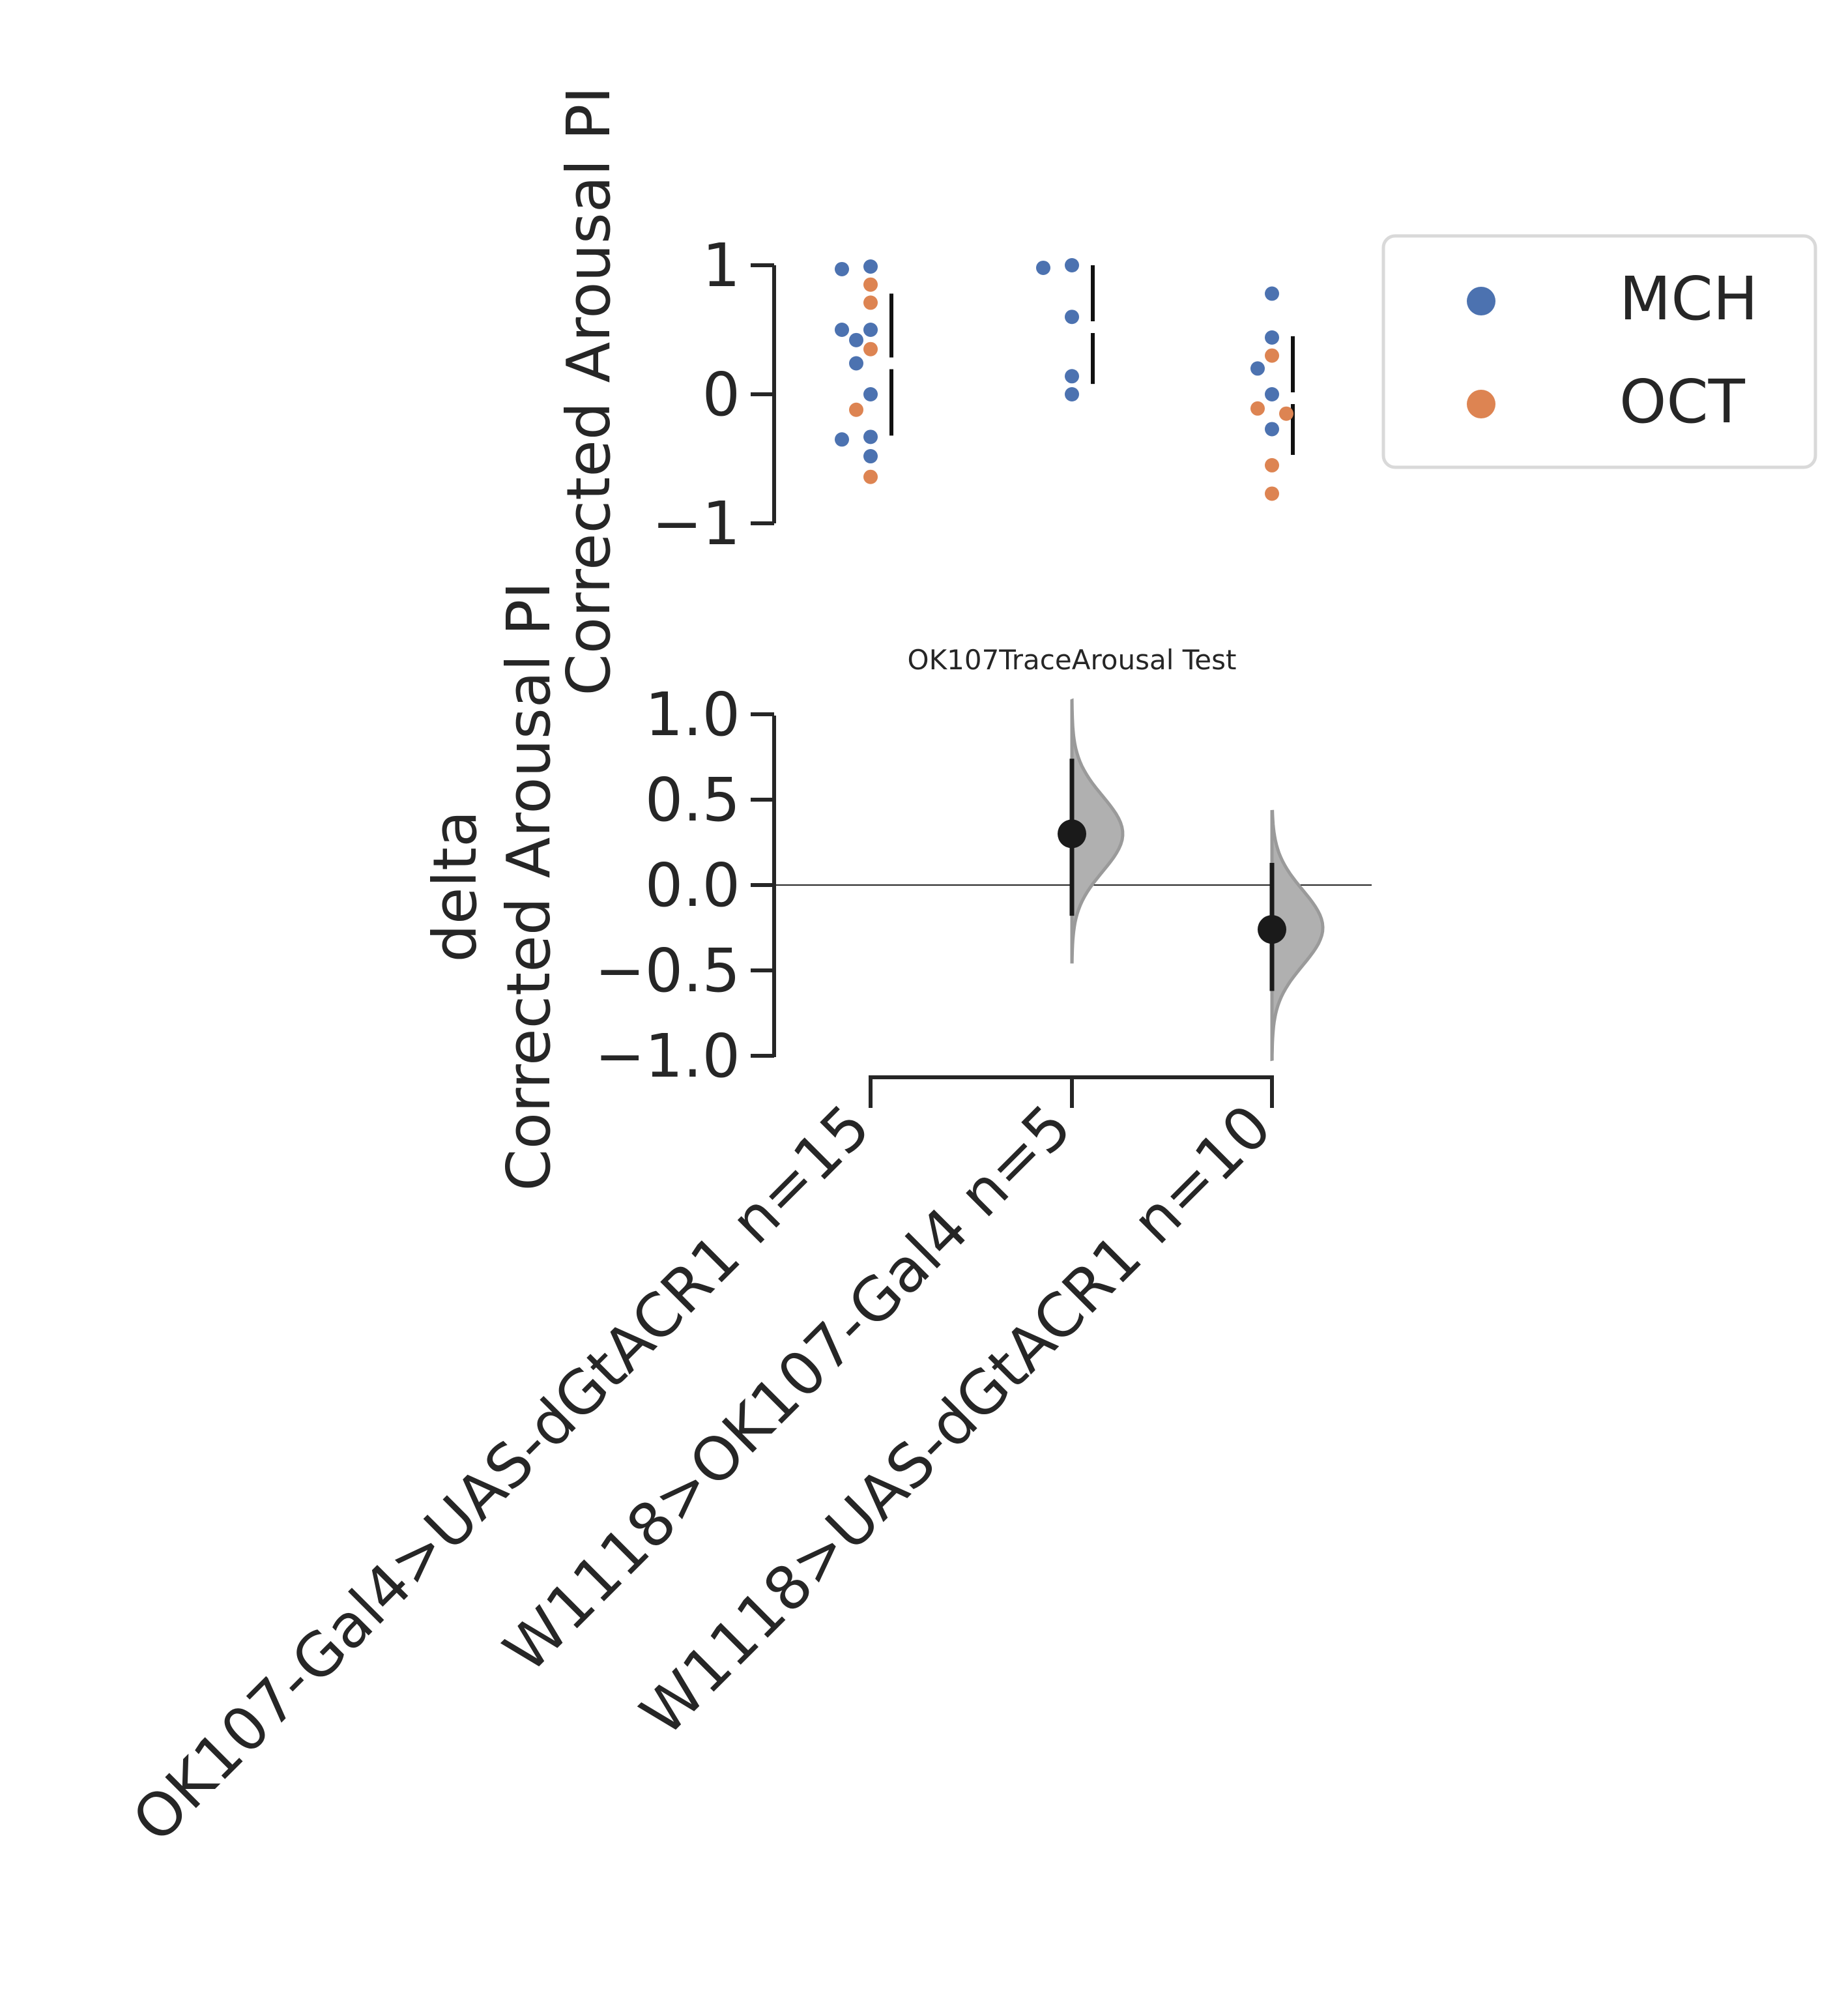 The width and height of the screenshot is (1848, 2006). Describe the element at coordinates (455, 886) in the screenshot. I see `bottom-y-axis-label-line1: delta` at that location.